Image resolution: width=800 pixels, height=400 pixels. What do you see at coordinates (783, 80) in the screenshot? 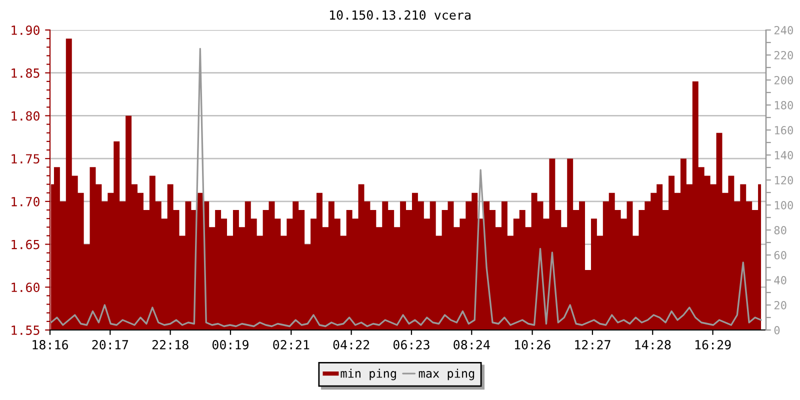
I see `y2-tick-label: 200` at bounding box center [783, 80].